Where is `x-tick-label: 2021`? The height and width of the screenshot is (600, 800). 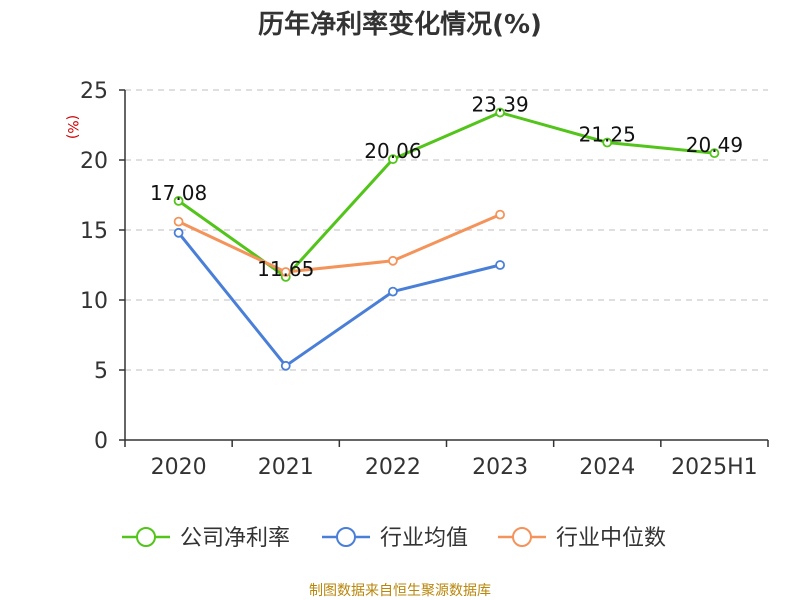 x-tick-label: 2021 is located at coordinates (286, 467).